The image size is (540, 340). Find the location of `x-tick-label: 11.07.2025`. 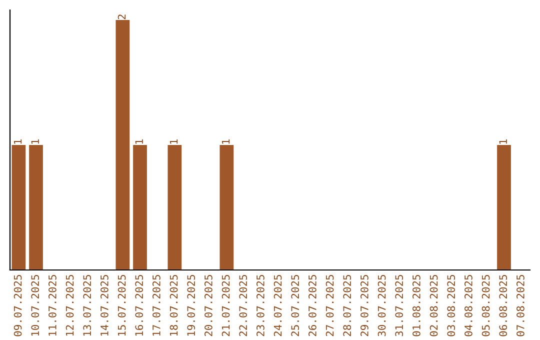

x-tick-label: 11.07.2025 is located at coordinates (52, 305).